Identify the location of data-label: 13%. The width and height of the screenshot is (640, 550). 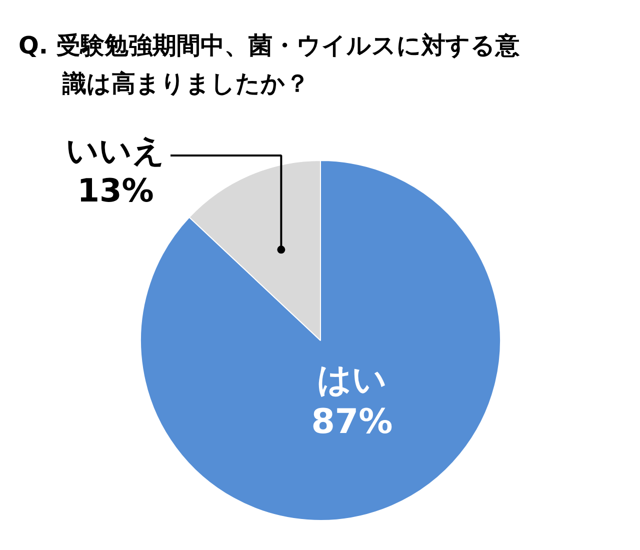
(115, 191).